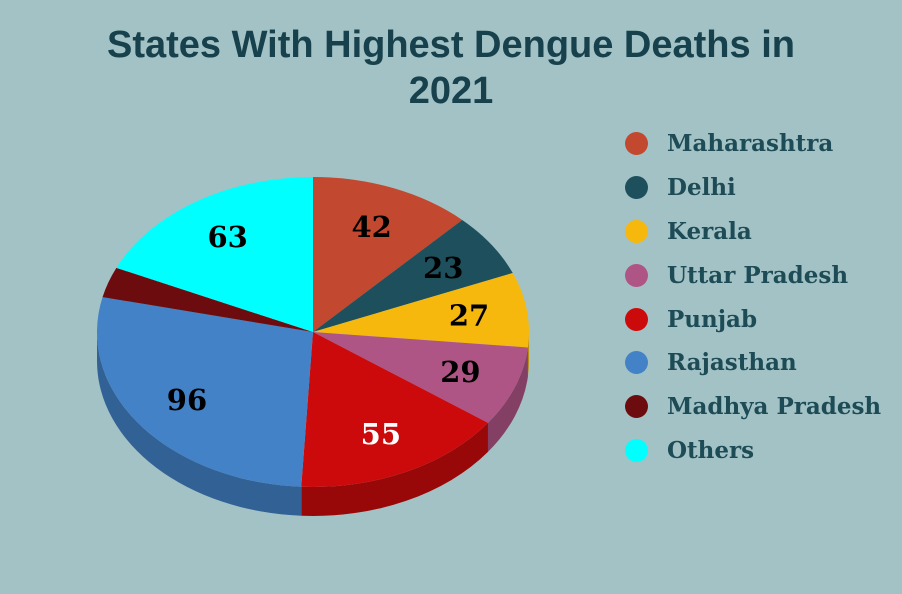 This screenshot has width=902, height=594. I want to click on legend-label: Rajasthan, so click(732, 363).